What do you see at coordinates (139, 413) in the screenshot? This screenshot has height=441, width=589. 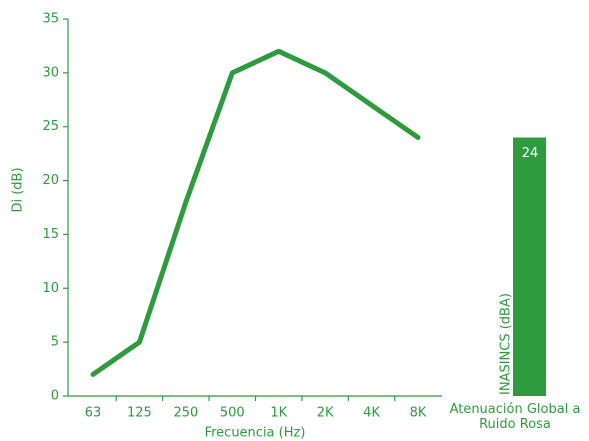 I see `x-tick-label: 125` at bounding box center [139, 413].